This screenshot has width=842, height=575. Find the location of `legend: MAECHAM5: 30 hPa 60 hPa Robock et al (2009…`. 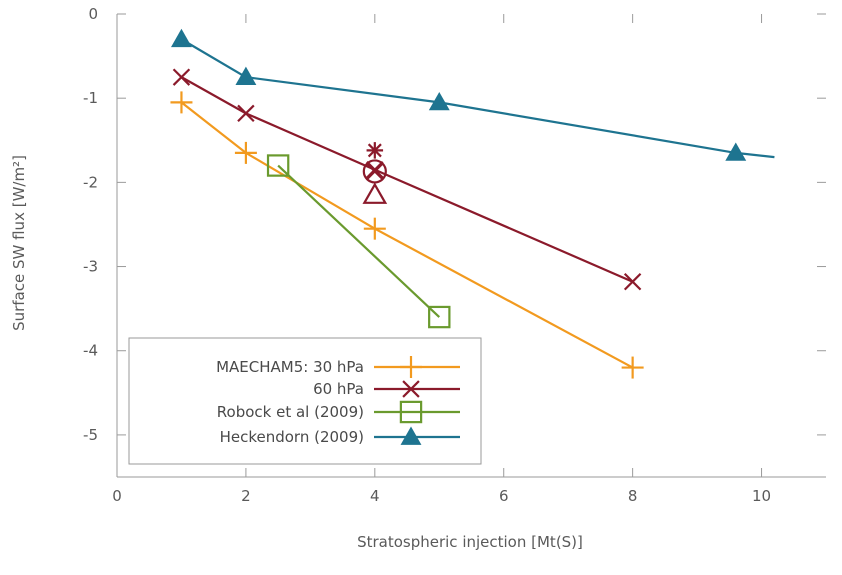

legend: MAECHAM5: 30 hPa 60 hPa Robock et al (2009… is located at coordinates (305, 401).